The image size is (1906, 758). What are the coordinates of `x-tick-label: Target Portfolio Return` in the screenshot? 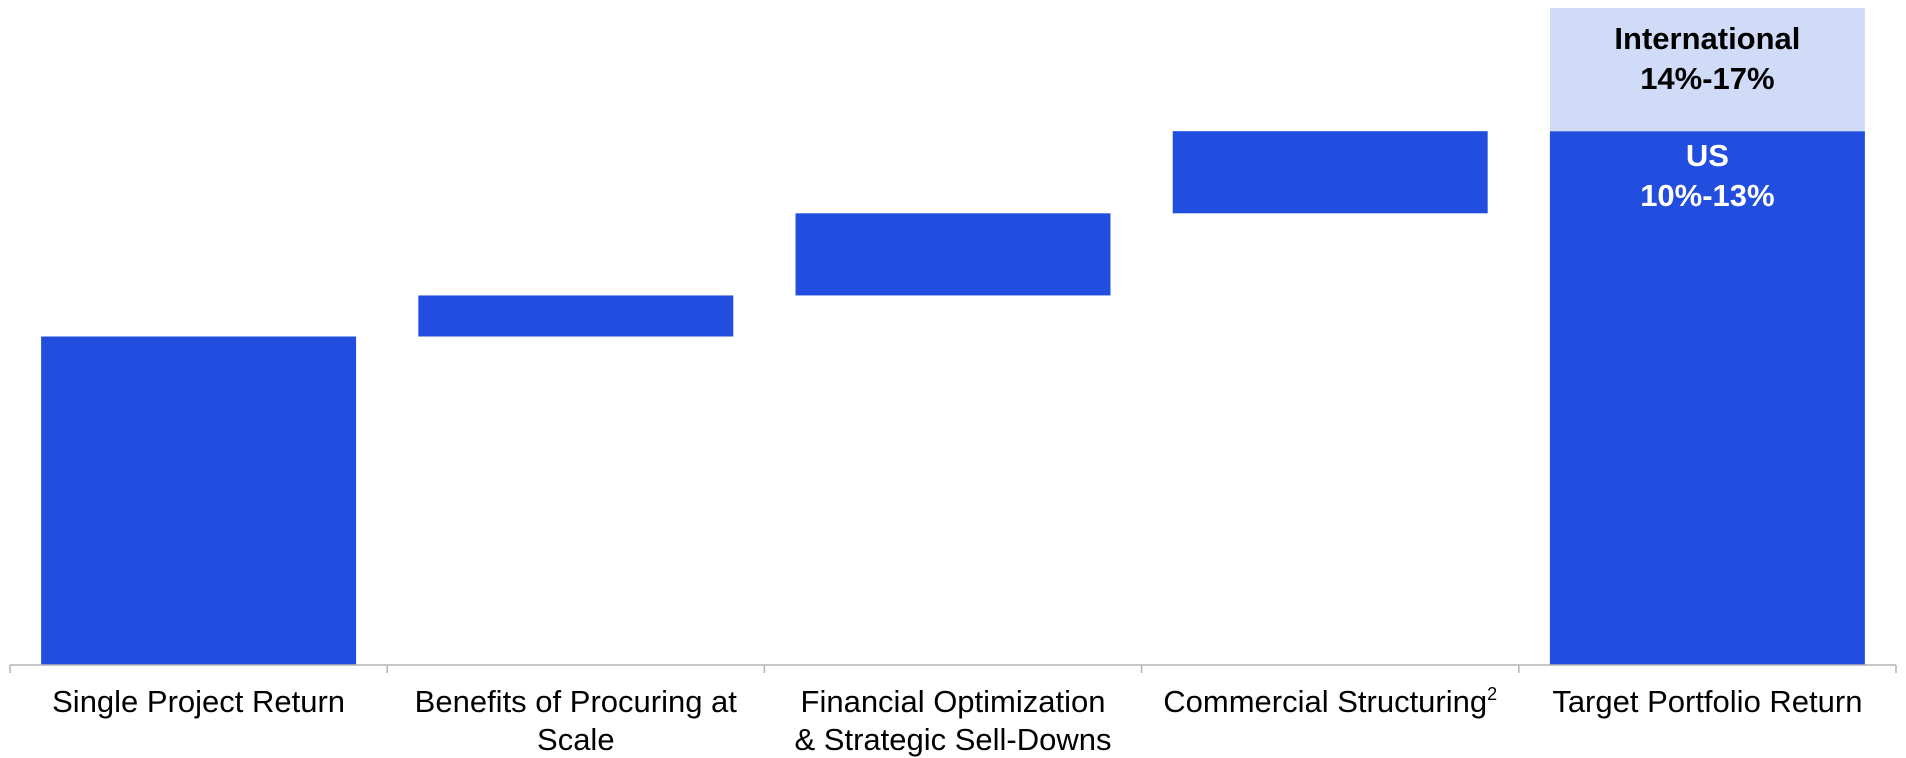 It's located at (1707, 701).